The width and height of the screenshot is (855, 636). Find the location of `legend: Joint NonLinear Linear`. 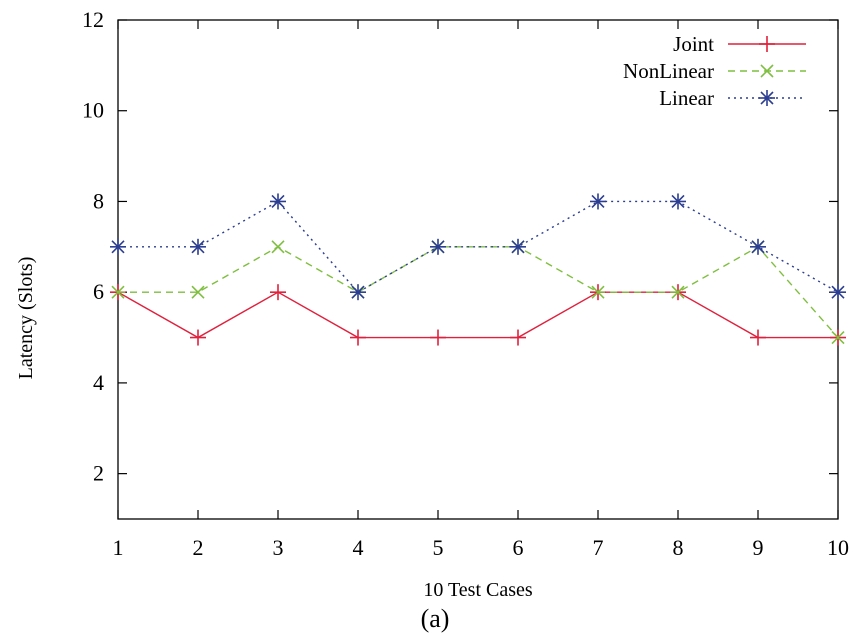

legend: Joint NonLinear Linear is located at coordinates (714, 71).